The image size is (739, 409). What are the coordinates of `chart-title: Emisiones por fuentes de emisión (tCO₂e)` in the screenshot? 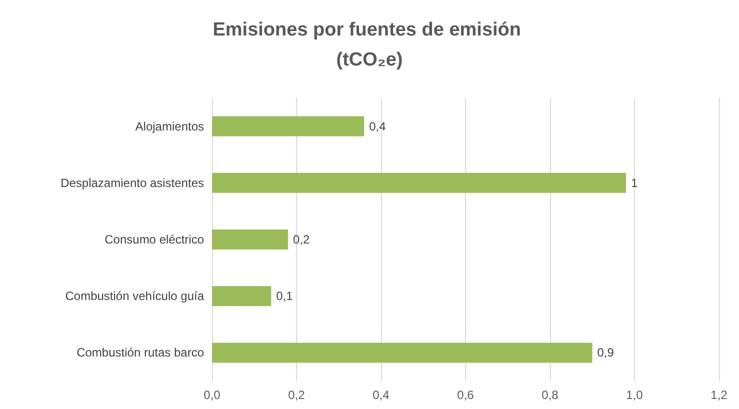 It's located at (369, 45).